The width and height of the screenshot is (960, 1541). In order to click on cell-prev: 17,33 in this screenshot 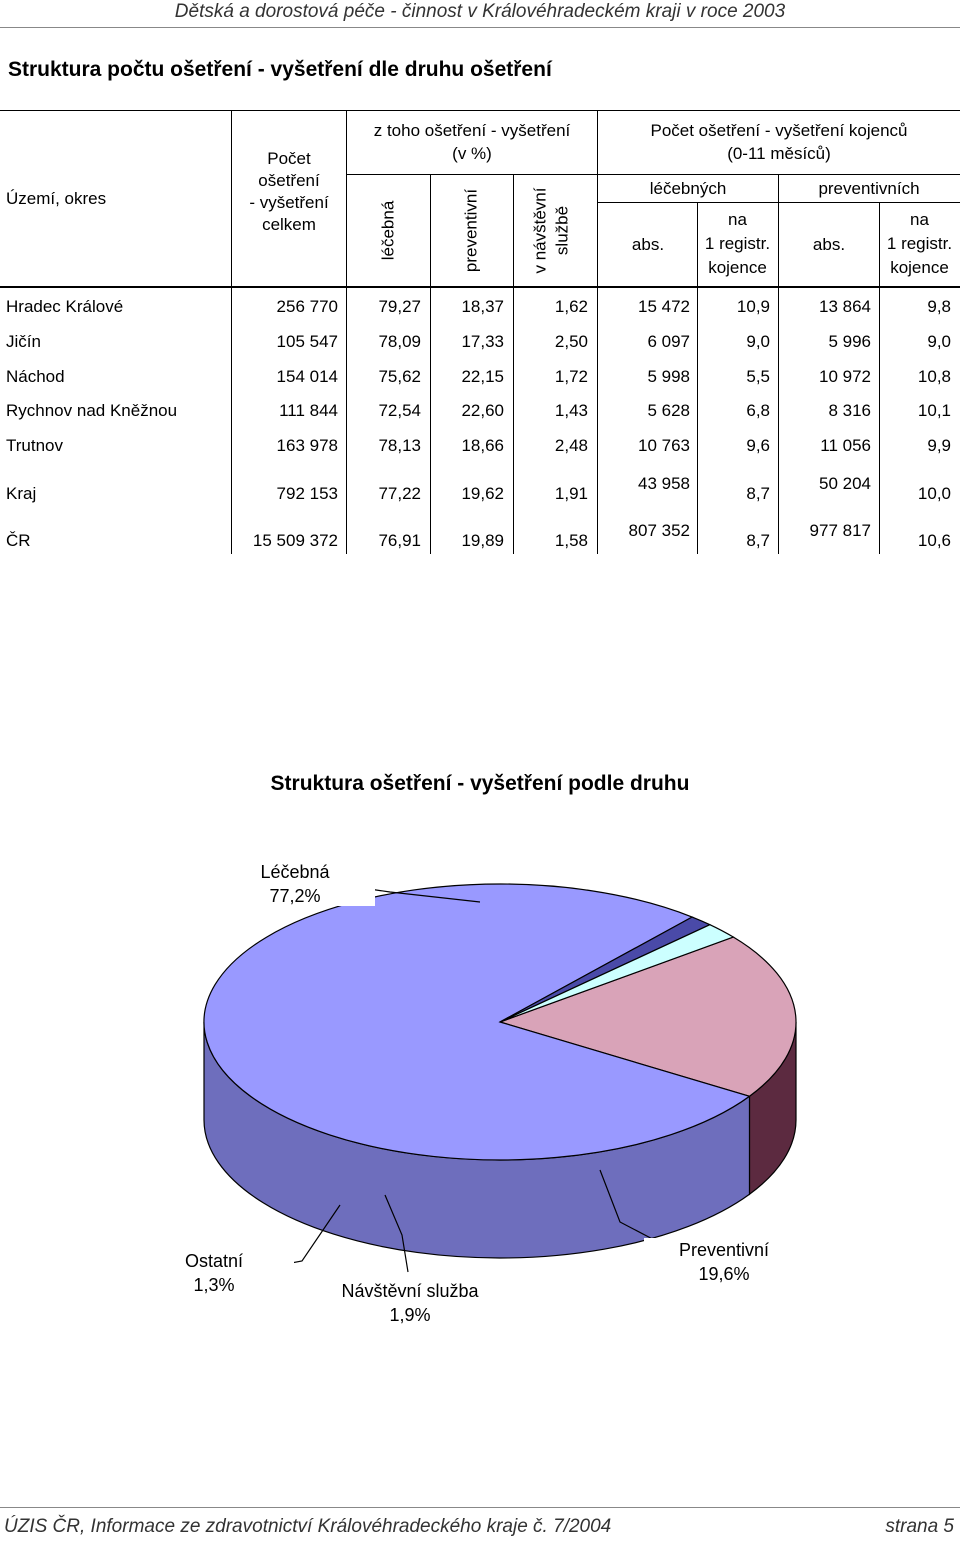, I will do `click(482, 341)`.